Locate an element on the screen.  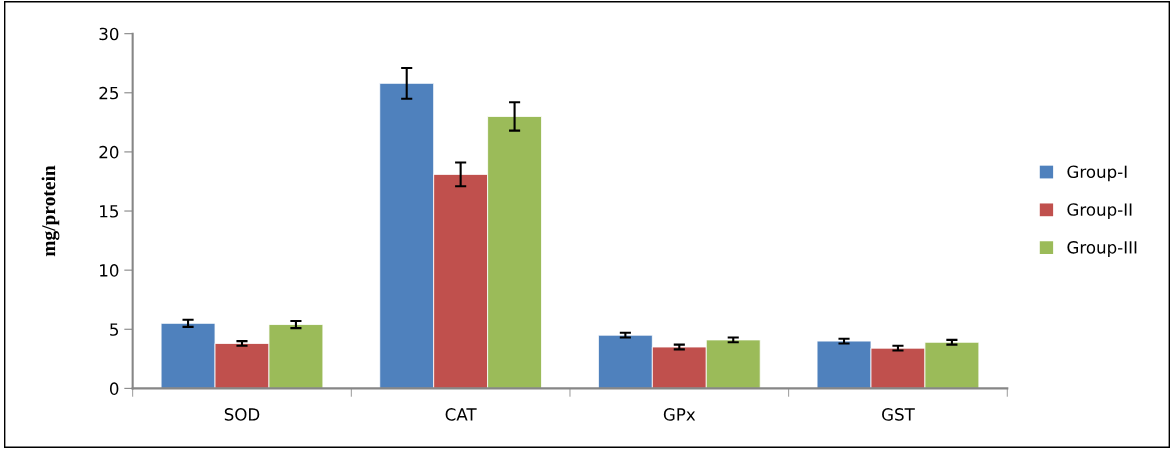
legend-label: Group-III is located at coordinates (1102, 249).